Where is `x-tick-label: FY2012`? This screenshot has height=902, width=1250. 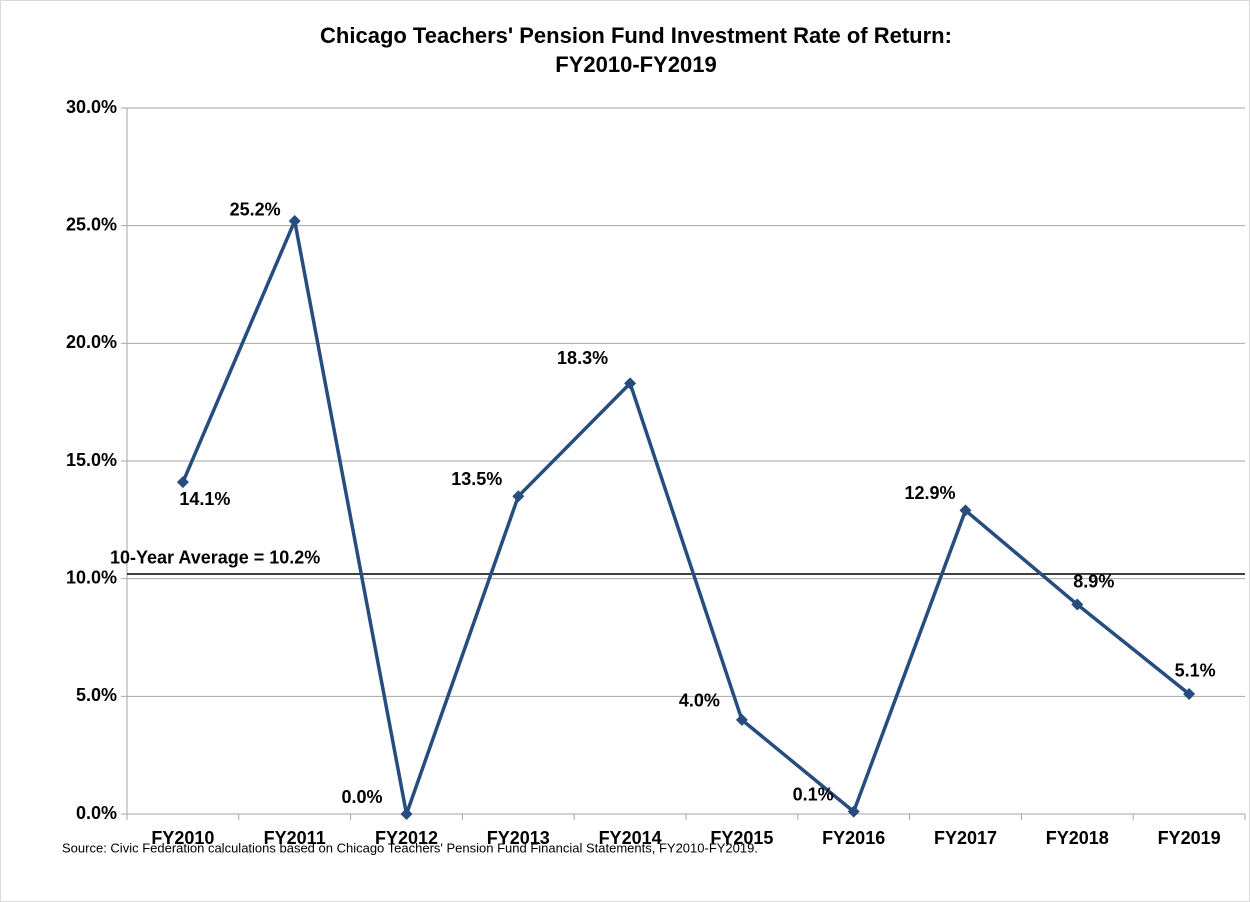
x-tick-label: FY2012 is located at coordinates (406, 838).